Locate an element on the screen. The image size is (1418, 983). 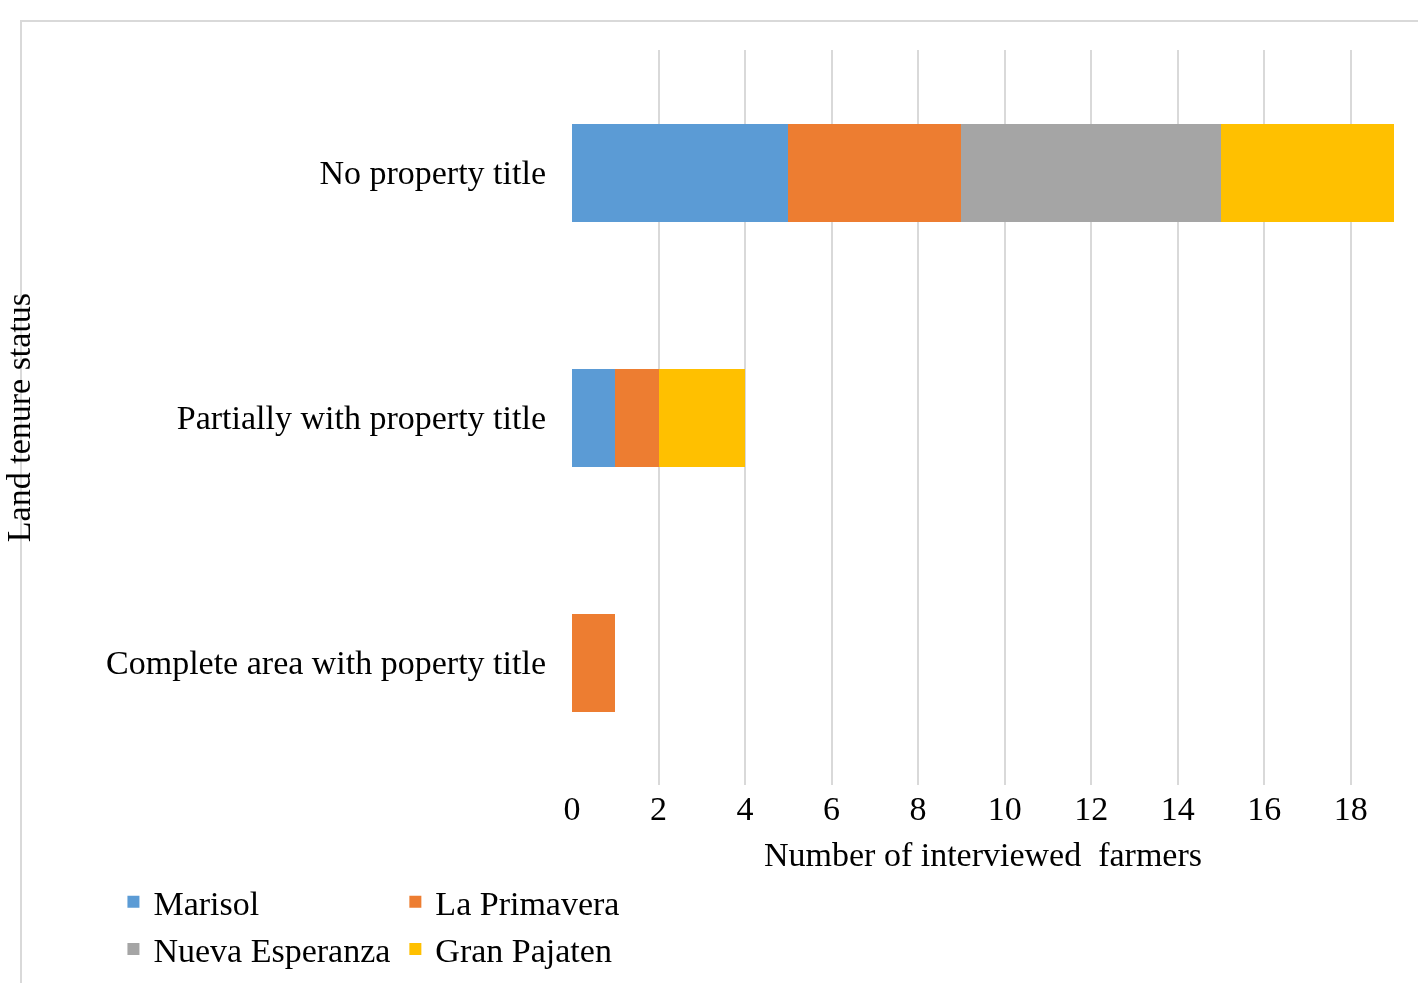
x-tick-label: 16 is located at coordinates (1264, 809).